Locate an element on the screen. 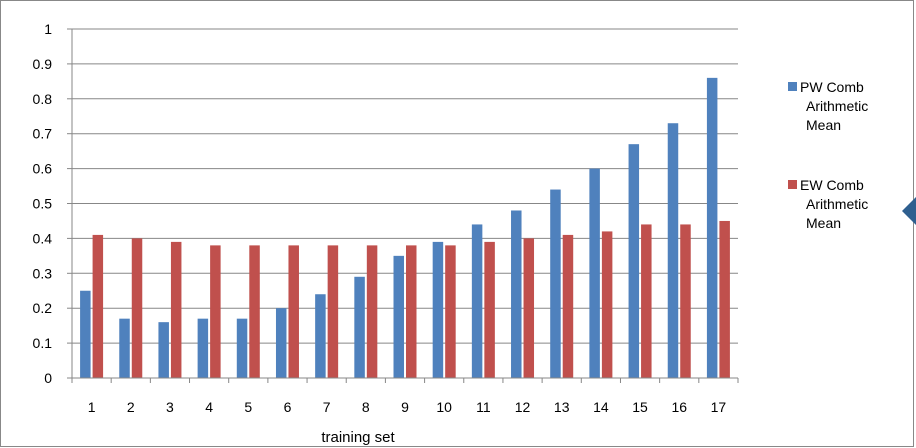 The width and height of the screenshot is (916, 448). x-tick-label: 9 is located at coordinates (405, 407).